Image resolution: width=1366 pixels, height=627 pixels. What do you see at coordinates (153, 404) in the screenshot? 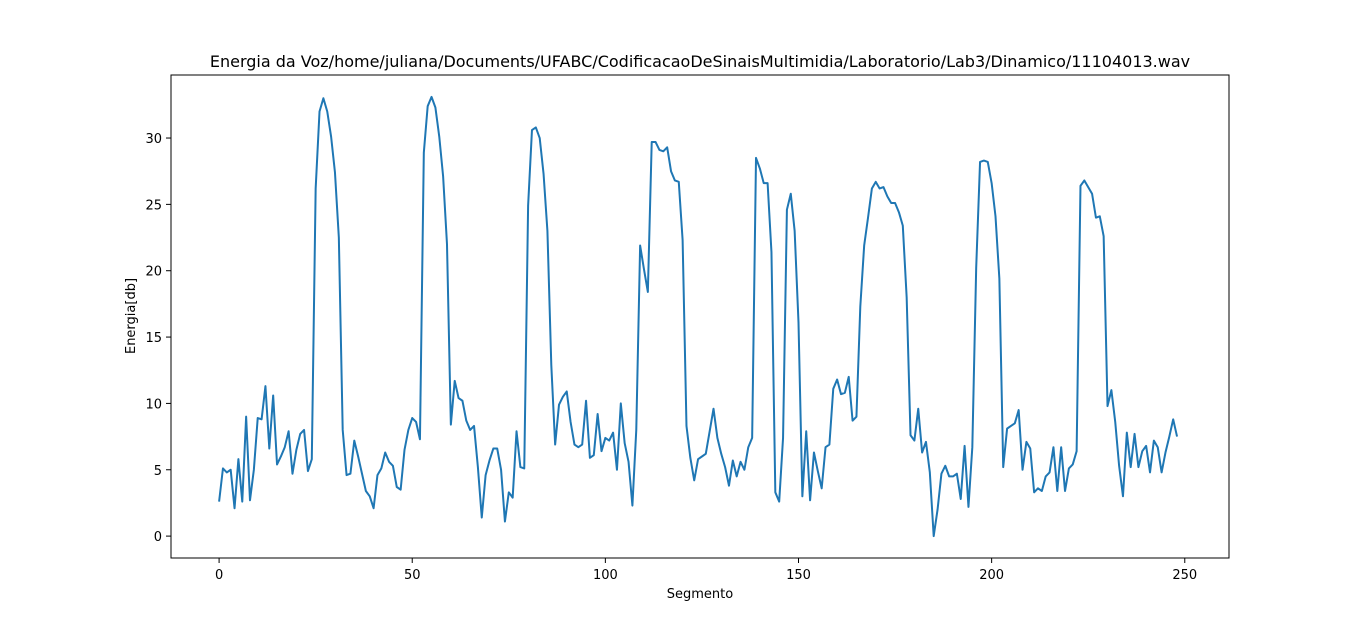
I see `y-tick-label: 10` at bounding box center [153, 404].